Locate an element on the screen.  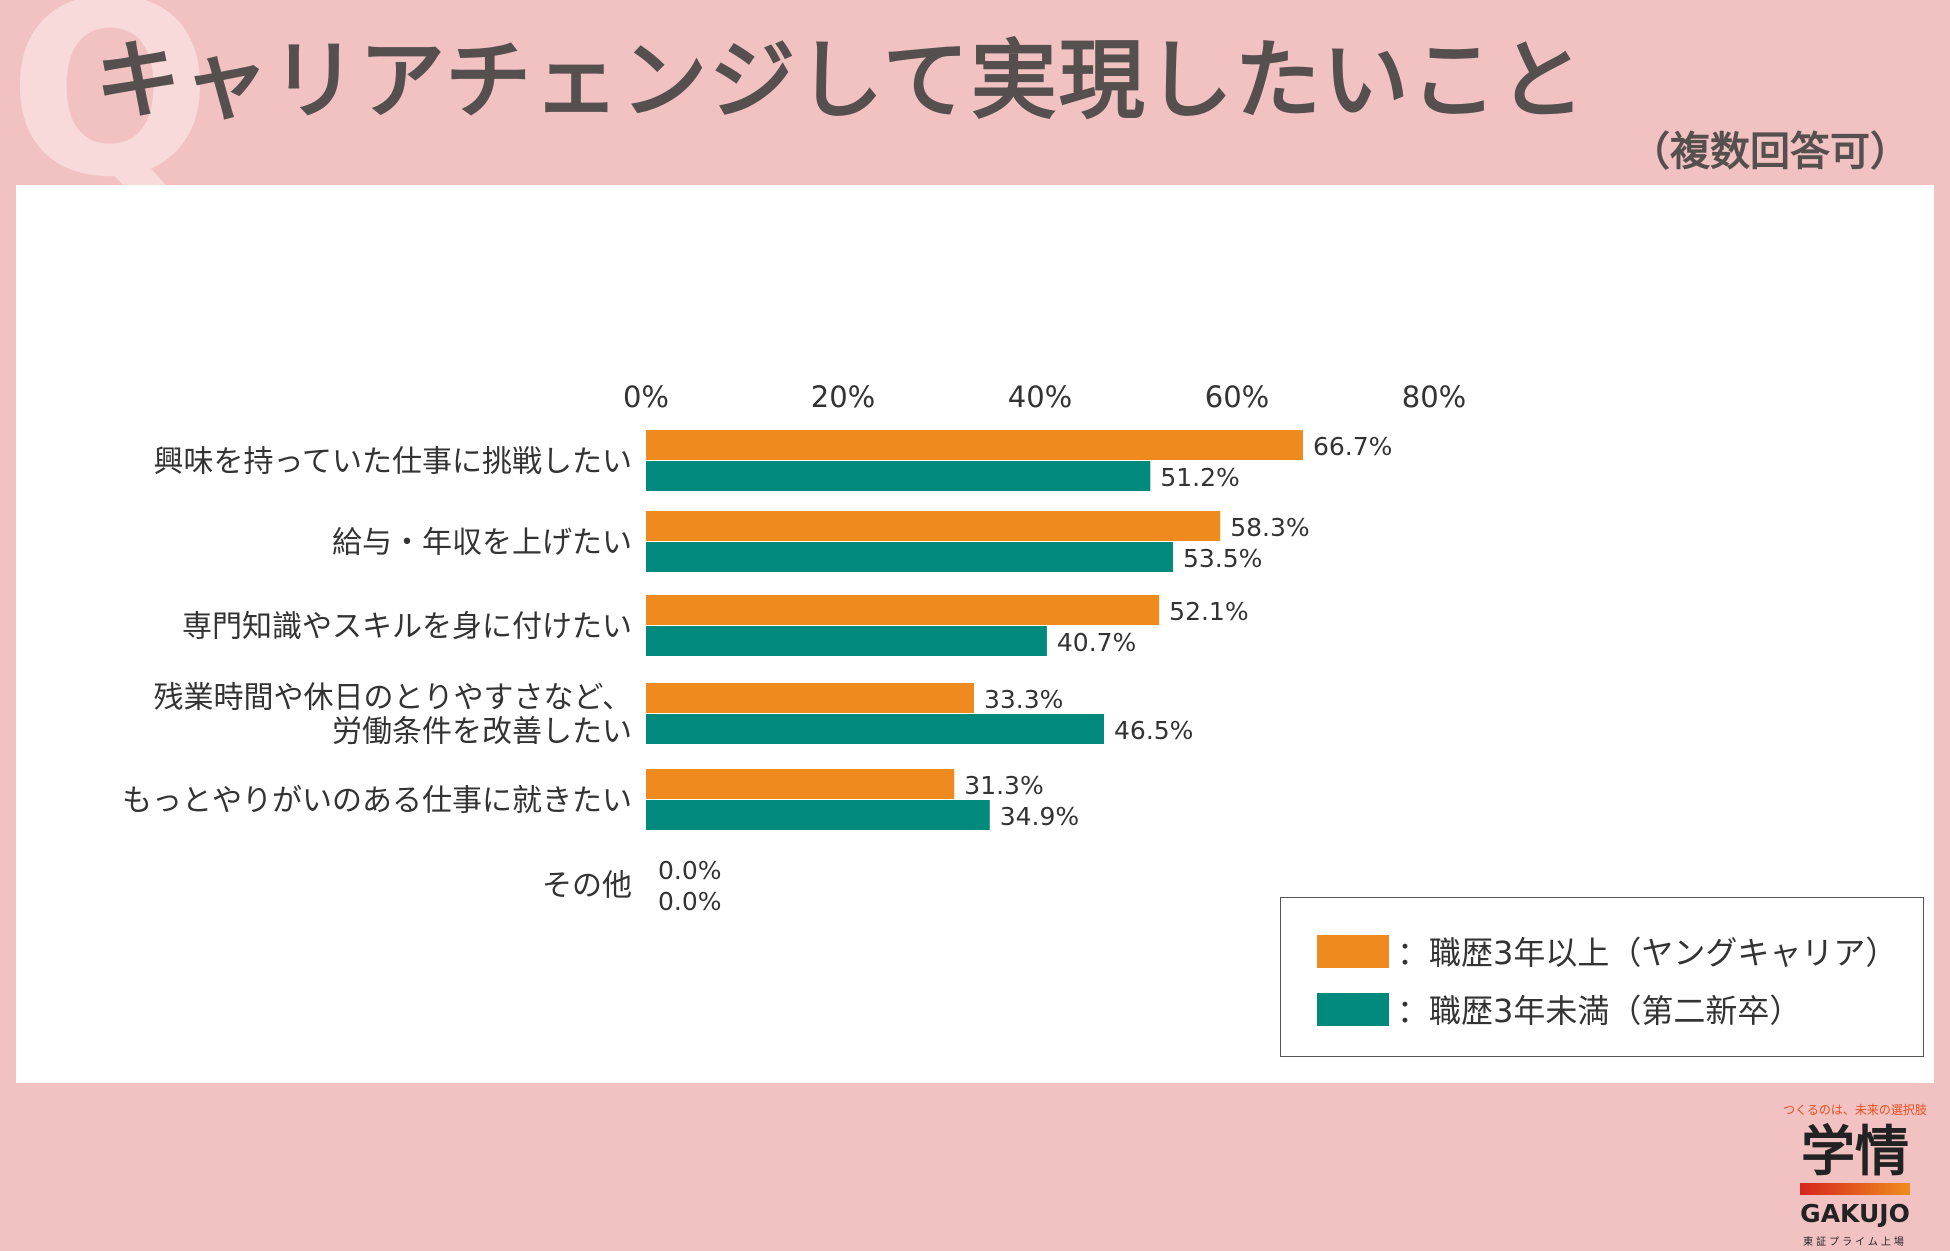
category-label: もっとやりがいのある仕事に就きたい is located at coordinates (377, 801).